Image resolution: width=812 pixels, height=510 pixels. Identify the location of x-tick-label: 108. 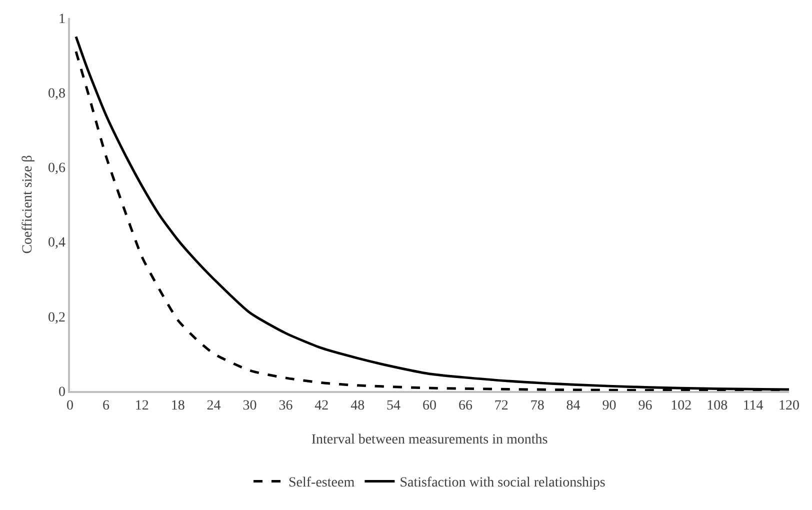
(717, 406).